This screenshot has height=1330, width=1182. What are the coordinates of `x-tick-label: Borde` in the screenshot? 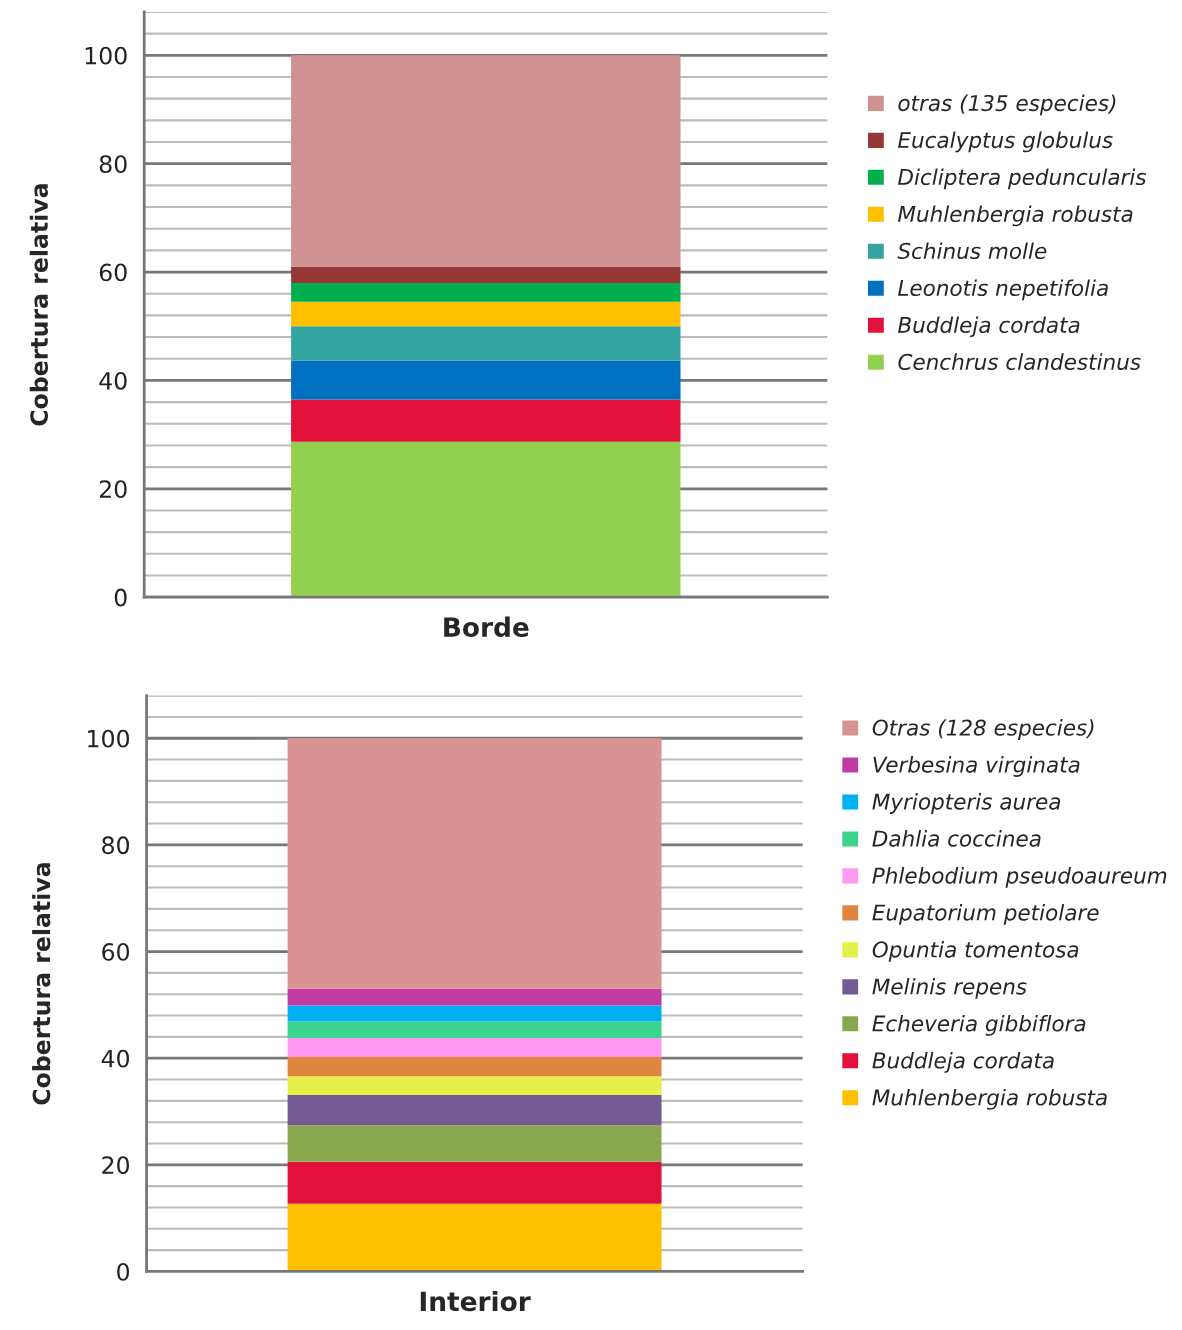 It's located at (486, 627).